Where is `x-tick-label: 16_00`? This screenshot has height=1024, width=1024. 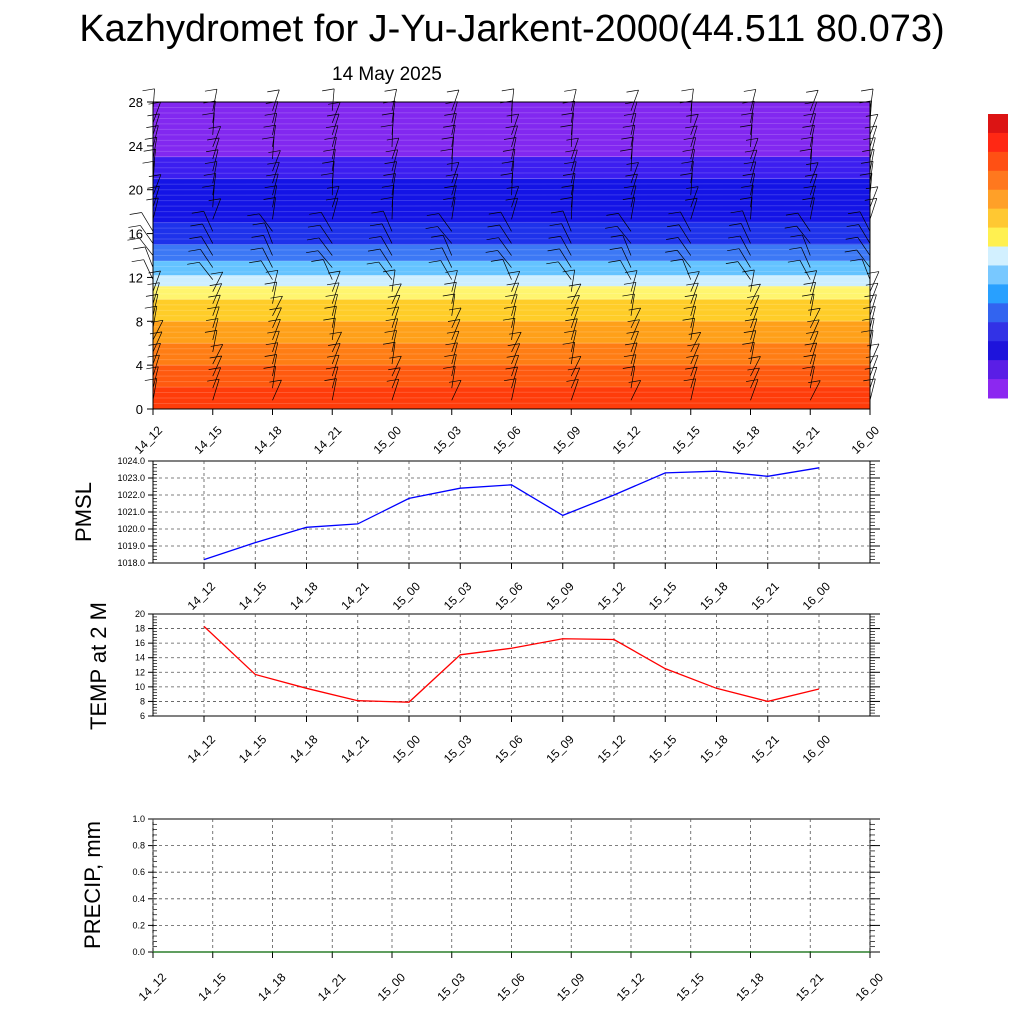 x-tick-label: 16_00 is located at coordinates (866, 440).